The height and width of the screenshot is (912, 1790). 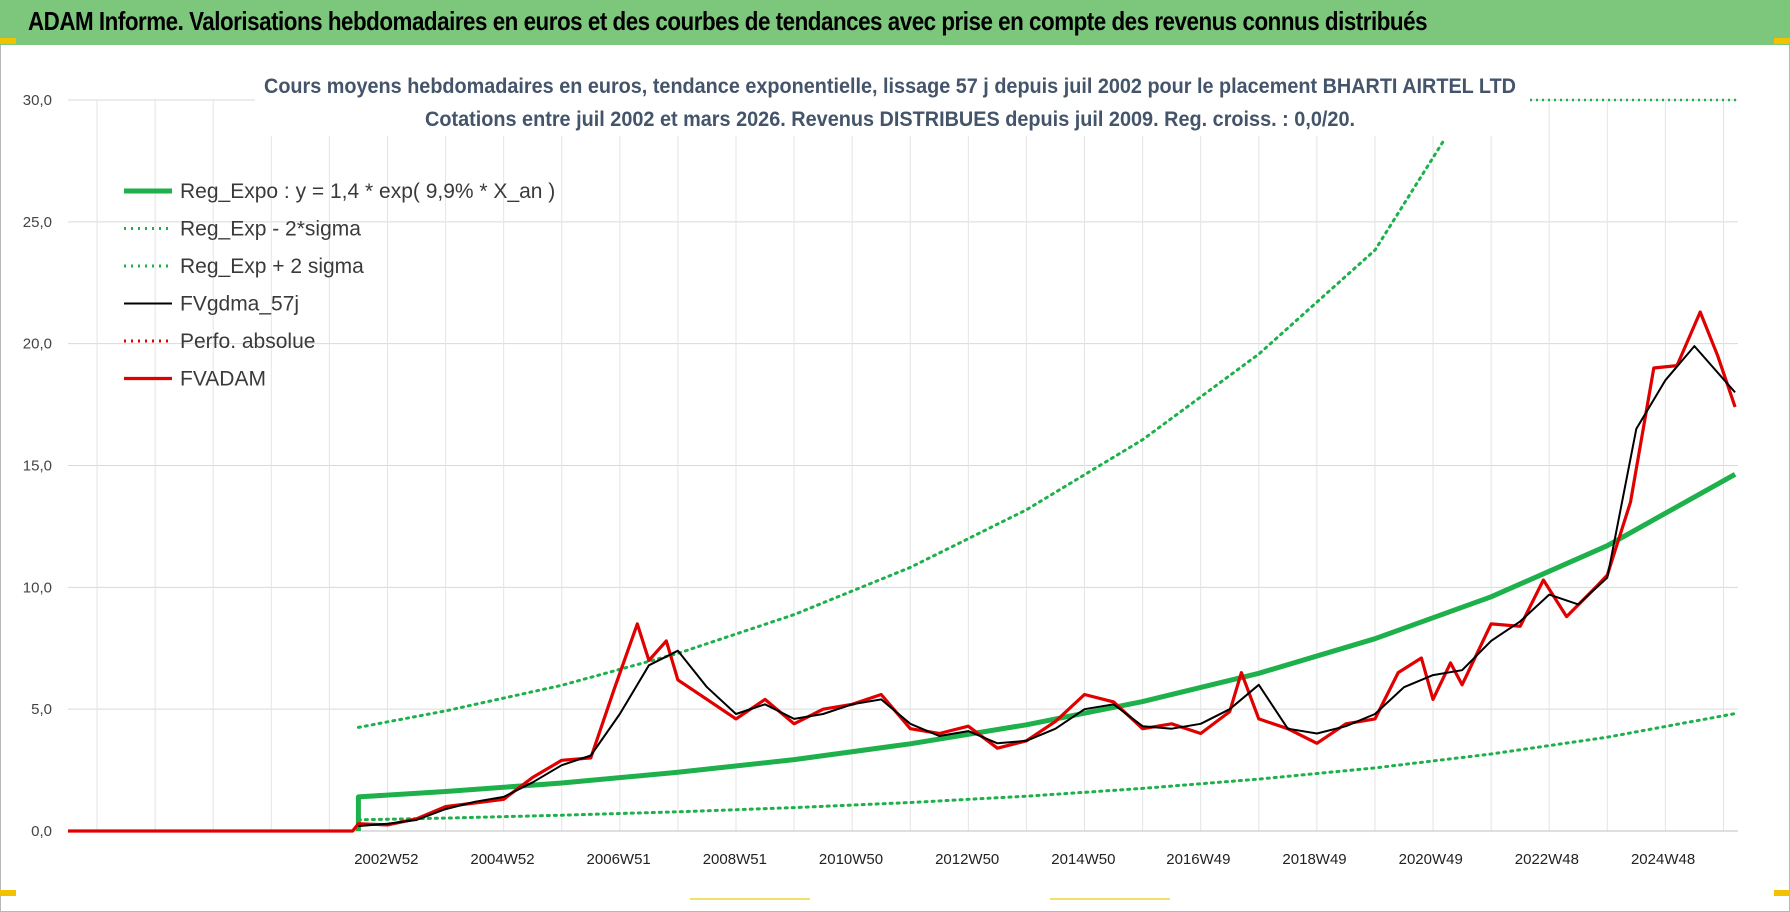 I want to click on y-tick-label: 0,0, so click(x=41, y=831).